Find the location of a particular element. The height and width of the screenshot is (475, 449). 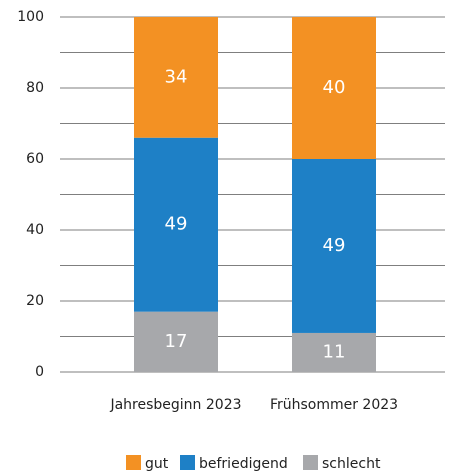

y-tick-label: 20 is located at coordinates (35, 301).